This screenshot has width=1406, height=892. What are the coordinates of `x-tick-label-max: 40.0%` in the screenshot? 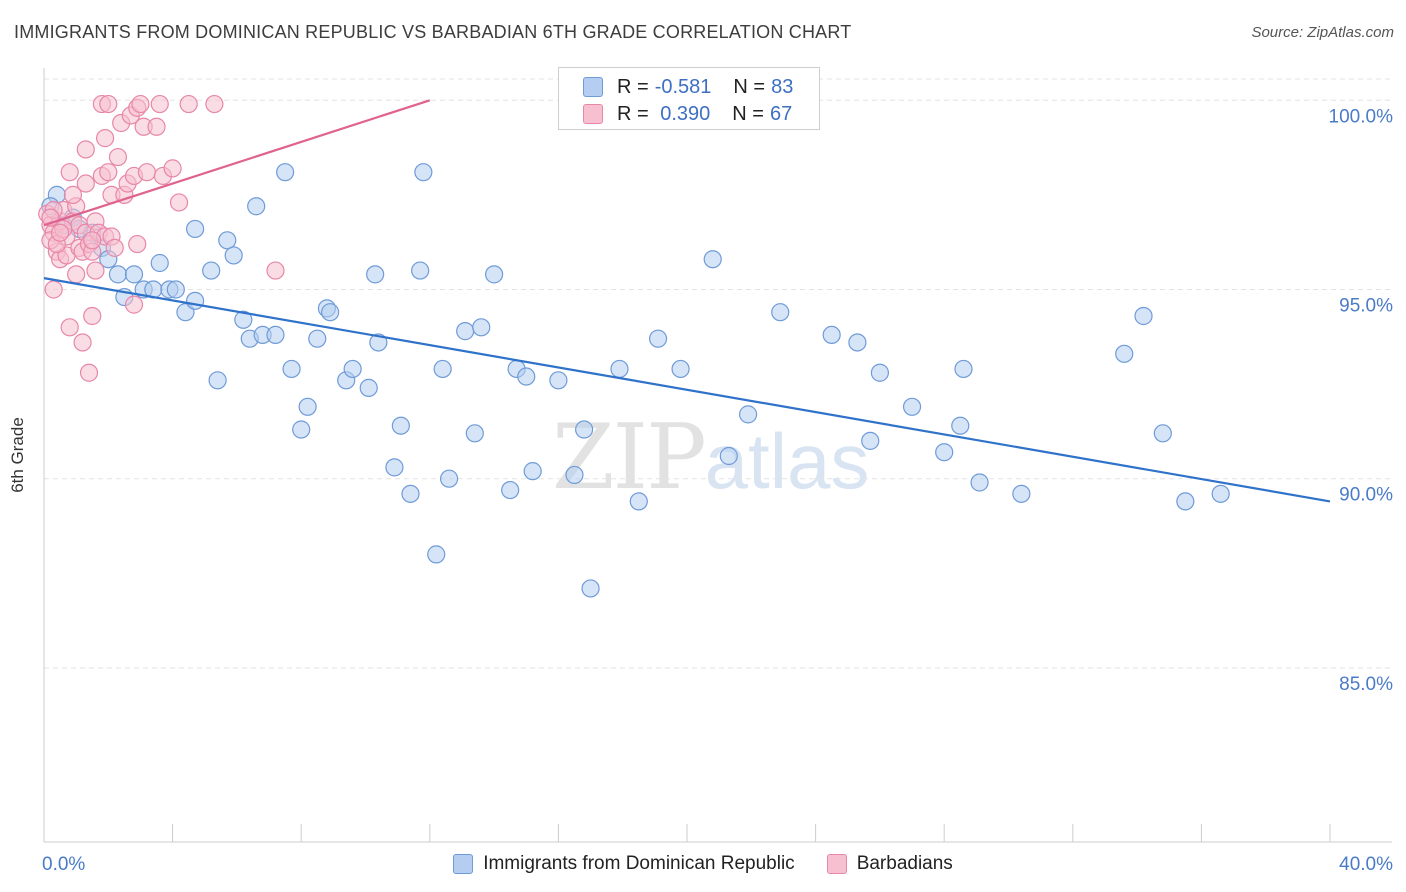 It's located at (1366, 864).